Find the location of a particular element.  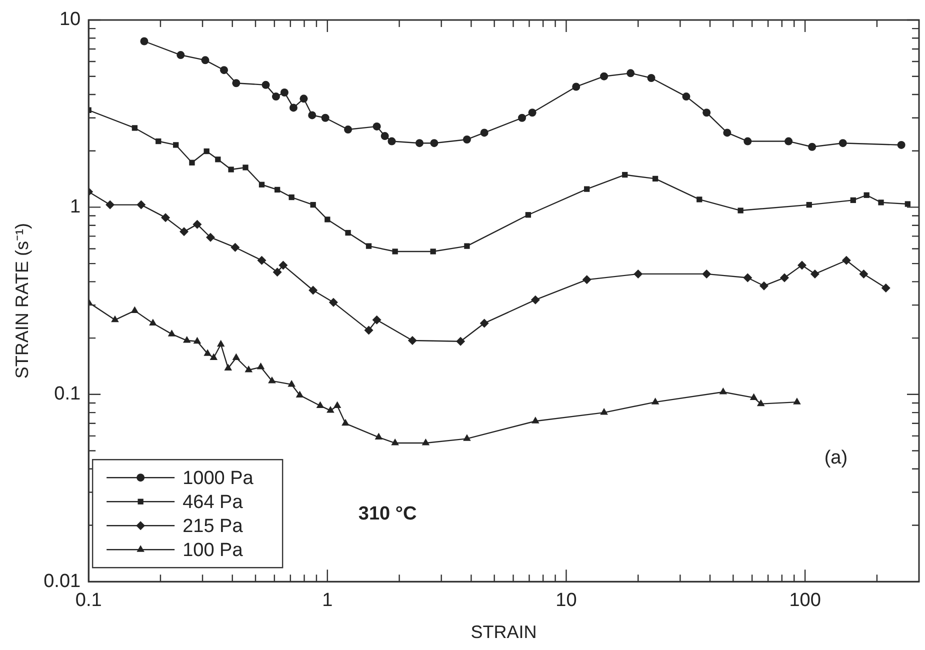

y-tick-label: 1 is located at coordinates (75, 207).